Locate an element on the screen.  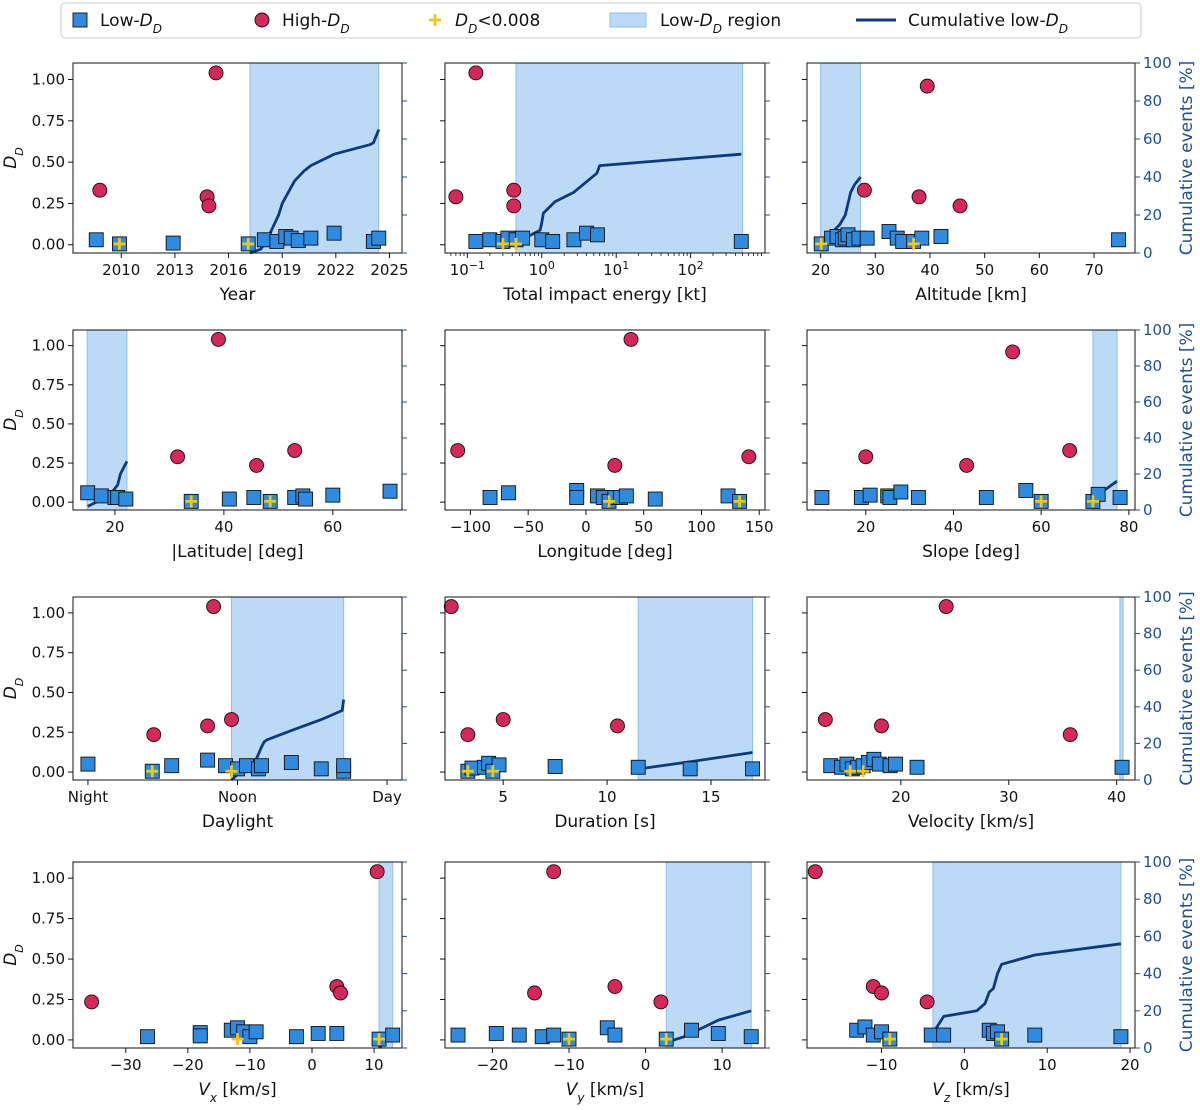
y-tick-label: 0.00 is located at coordinates (48, 772).